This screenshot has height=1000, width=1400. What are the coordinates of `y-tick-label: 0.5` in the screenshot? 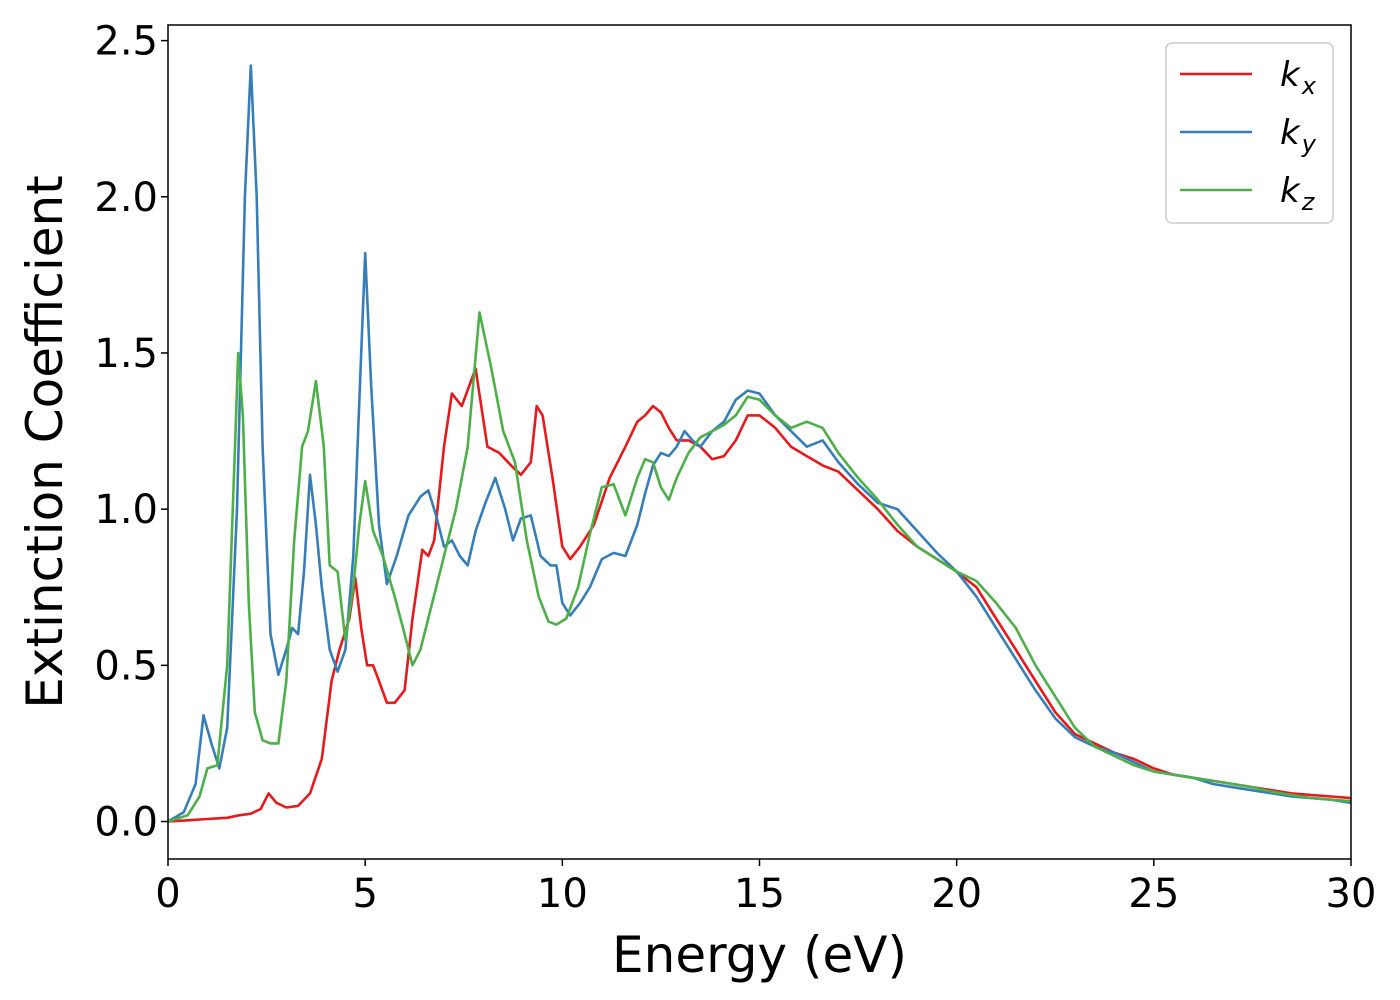 It's located at (126, 666).